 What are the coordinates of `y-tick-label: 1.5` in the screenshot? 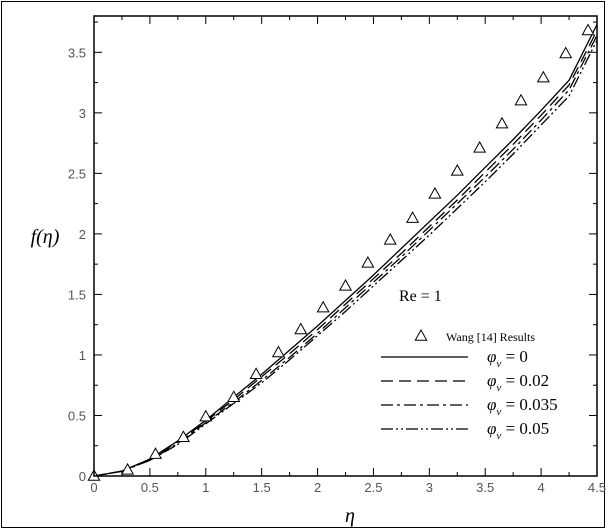 It's located at (77, 294).